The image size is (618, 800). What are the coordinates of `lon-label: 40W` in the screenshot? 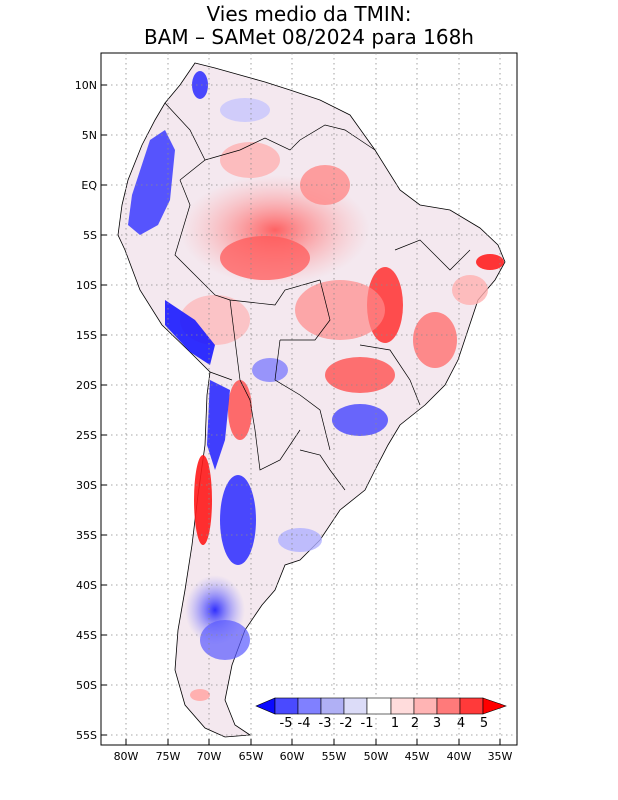 It's located at (459, 756).